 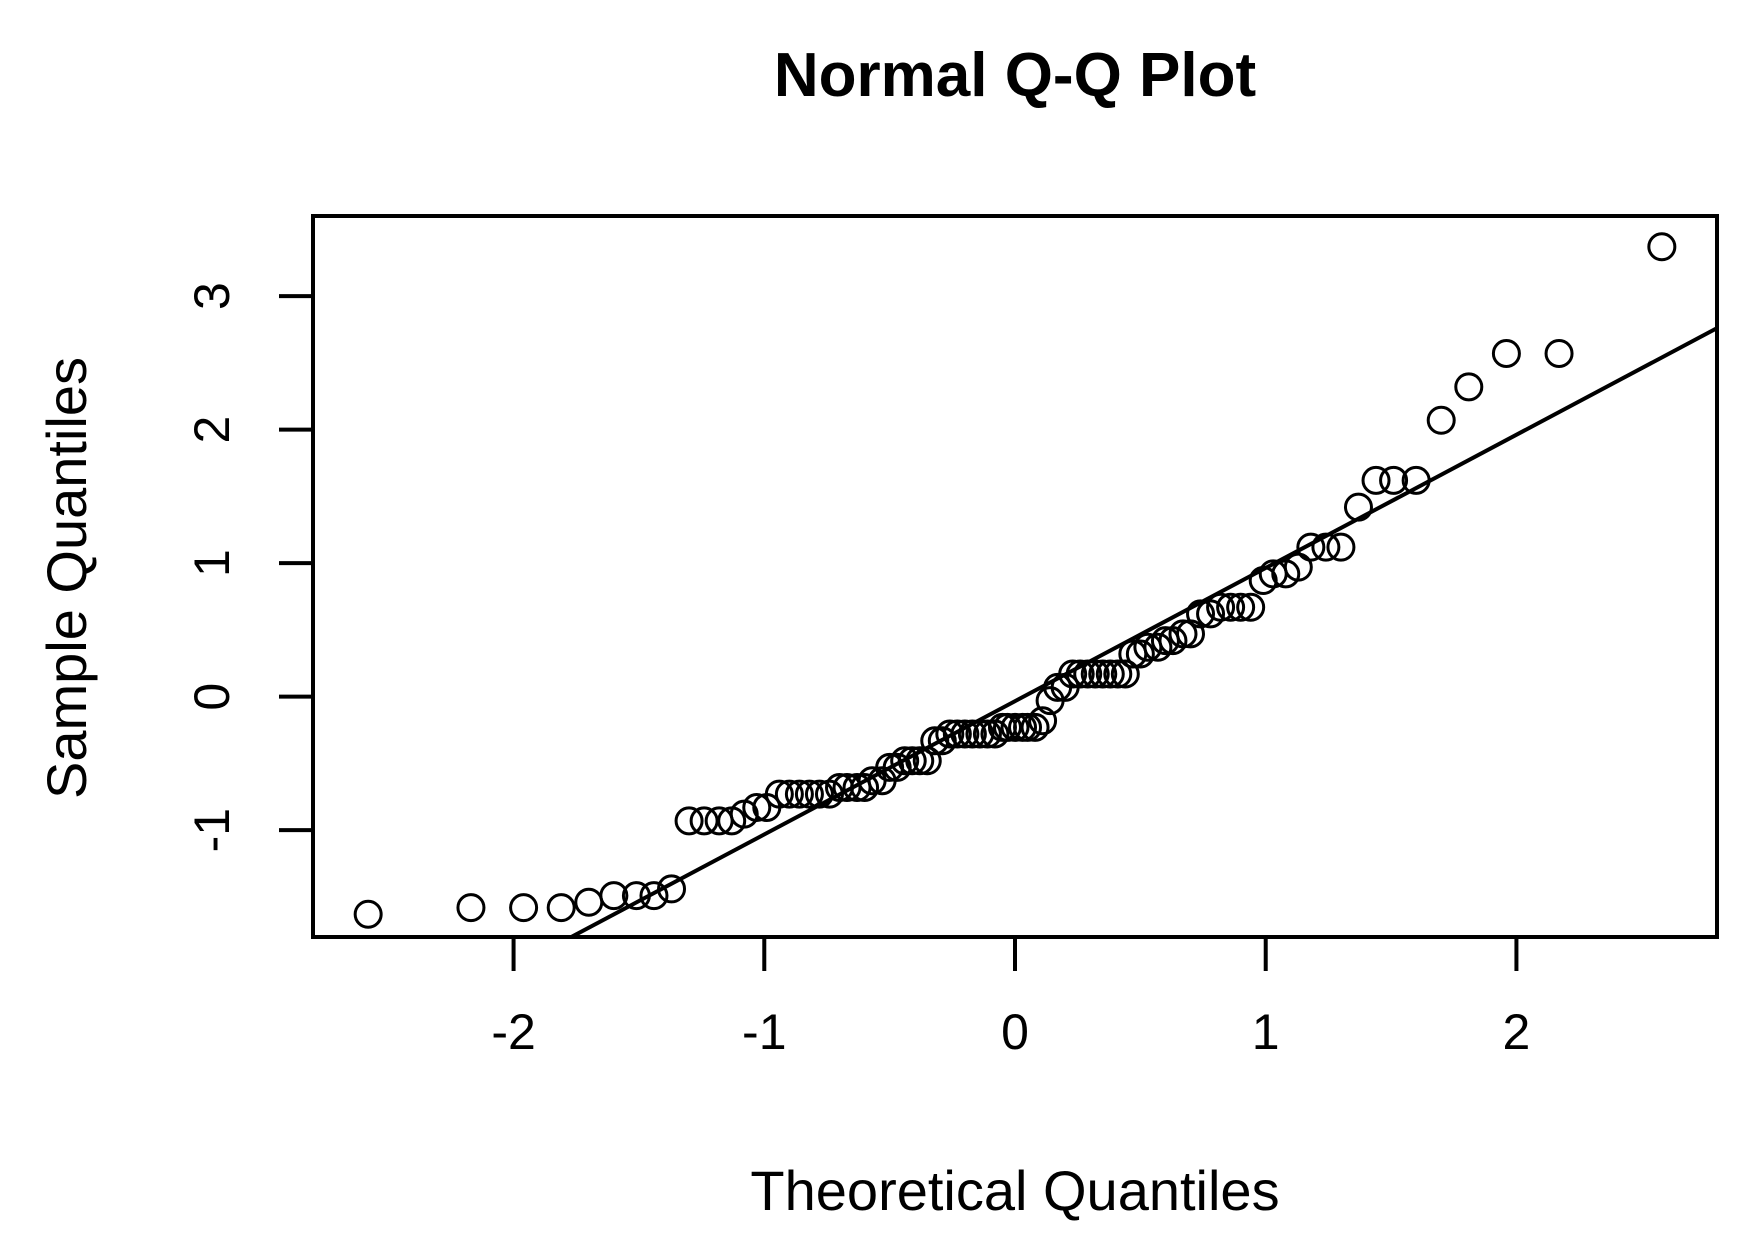 I want to click on chart-title: Normal Q-Q Plot, so click(x=1015, y=75).